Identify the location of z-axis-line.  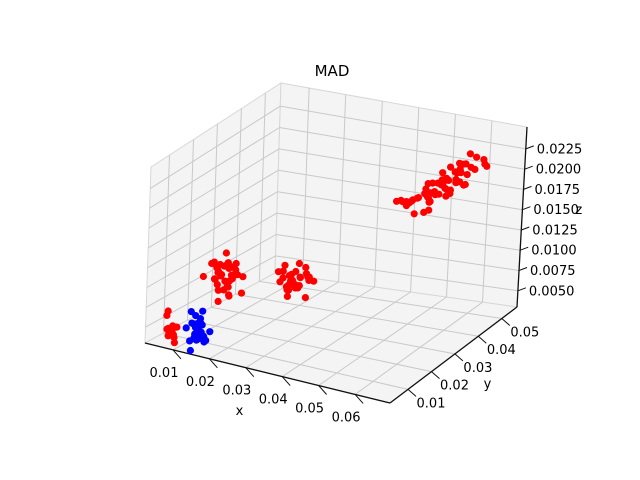
(522, 217).